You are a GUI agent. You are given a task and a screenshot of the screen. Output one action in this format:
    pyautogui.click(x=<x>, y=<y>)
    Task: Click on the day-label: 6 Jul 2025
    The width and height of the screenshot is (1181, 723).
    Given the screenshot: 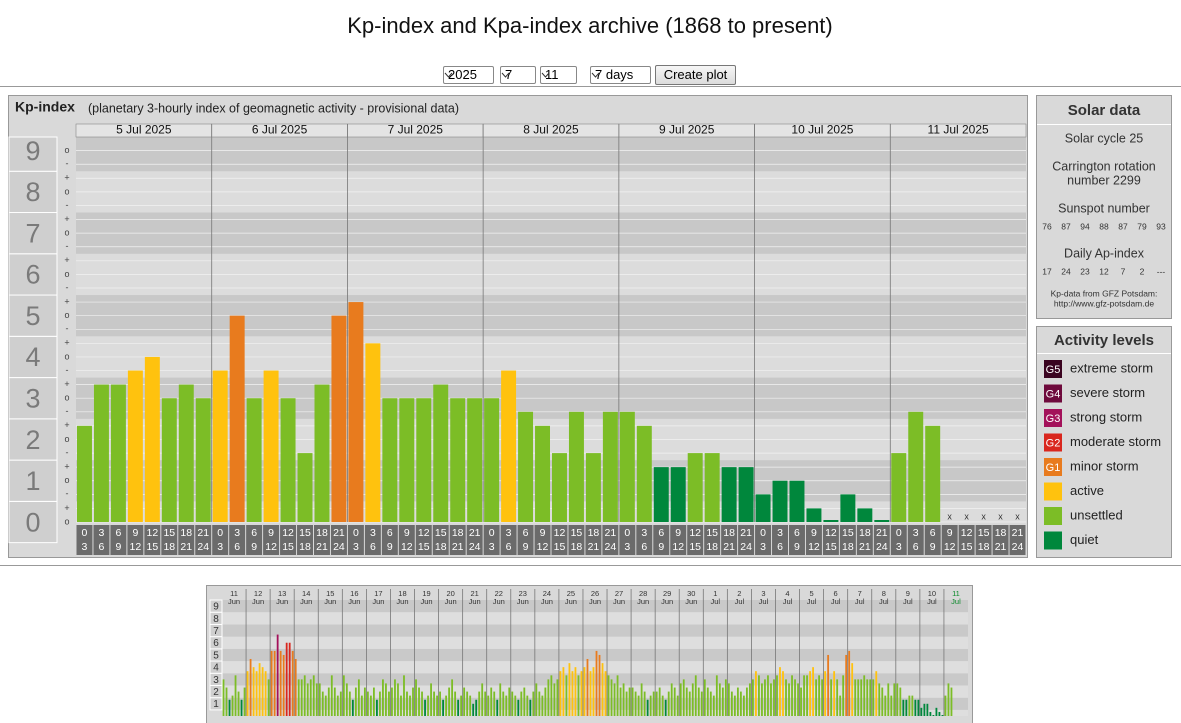 What is the action you would take?
    pyautogui.click(x=280, y=130)
    